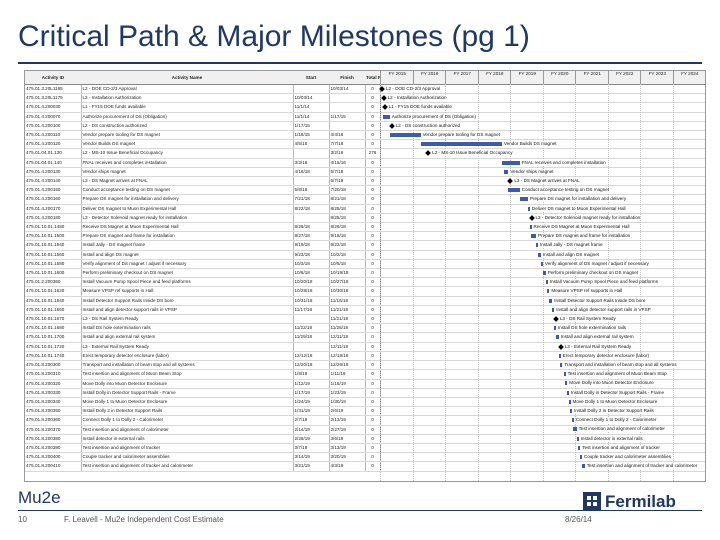  What do you see at coordinates (311, 245) in the screenshot?
I see `start-date-cell: 9/19/18` at bounding box center [311, 245].